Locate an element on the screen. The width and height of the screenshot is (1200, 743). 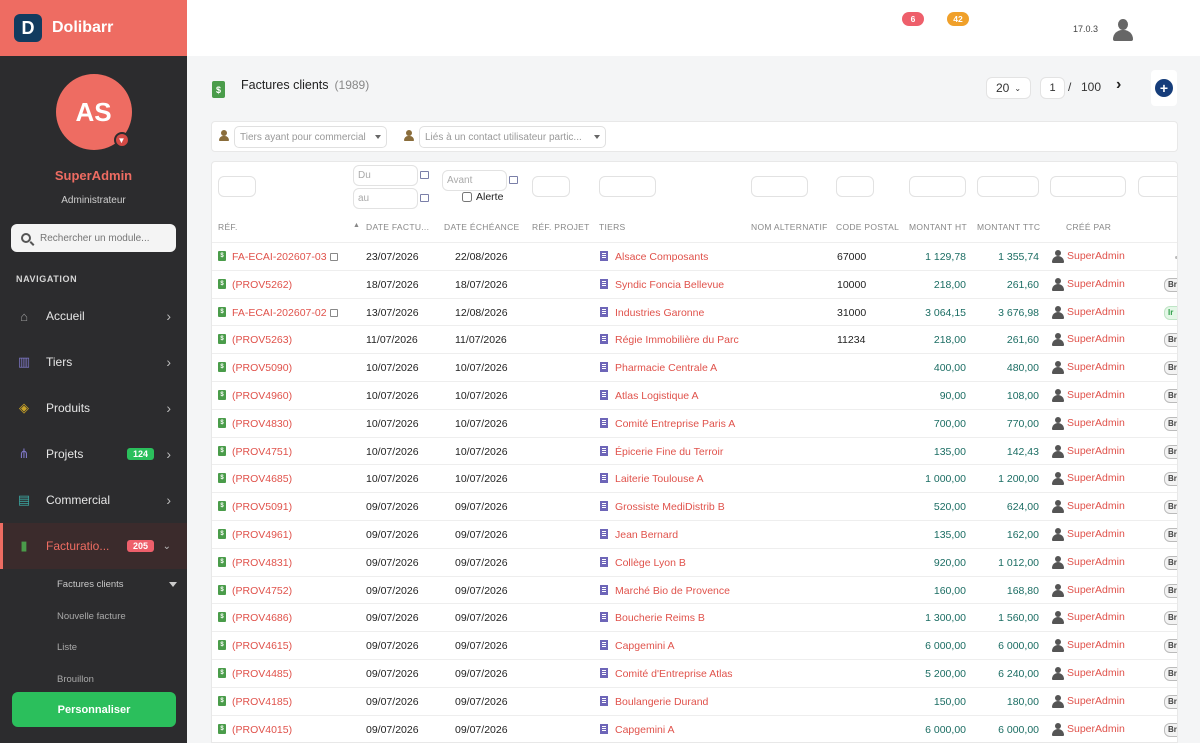
invoice-ref-link: (PROV4015) is located at coordinates (262, 729).